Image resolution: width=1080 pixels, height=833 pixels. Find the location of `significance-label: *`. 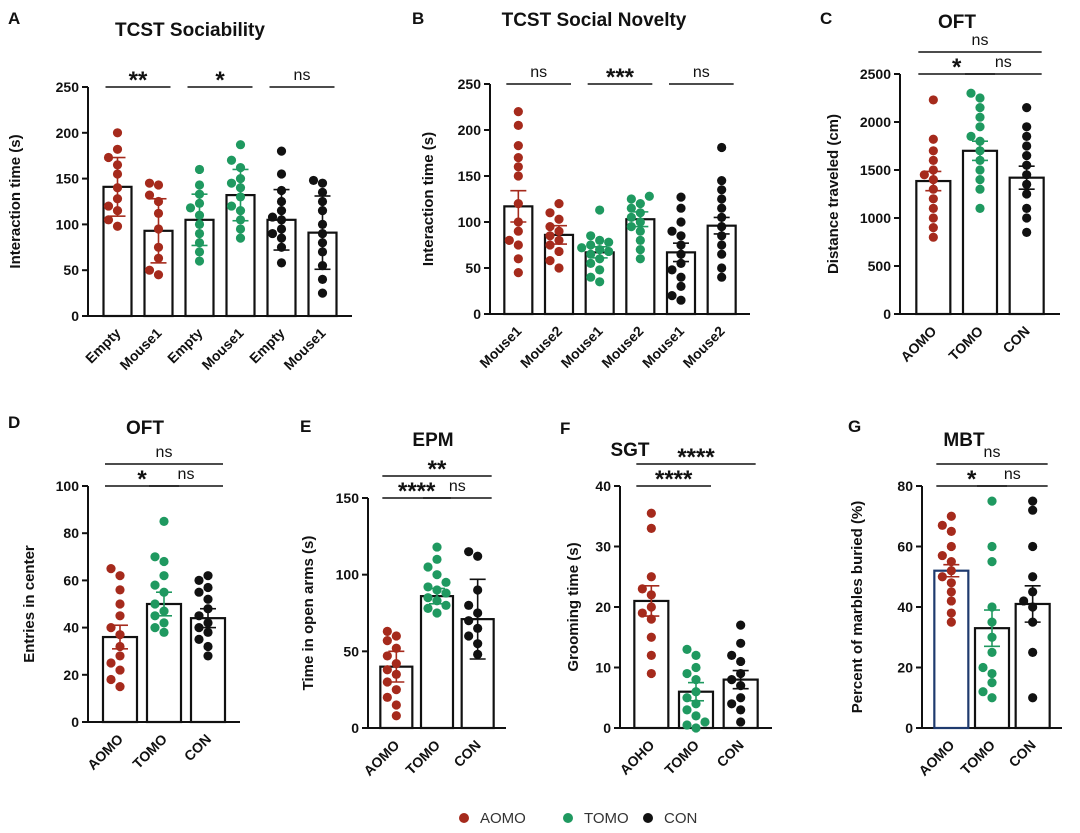

significance-label: * is located at coordinates (142, 479).